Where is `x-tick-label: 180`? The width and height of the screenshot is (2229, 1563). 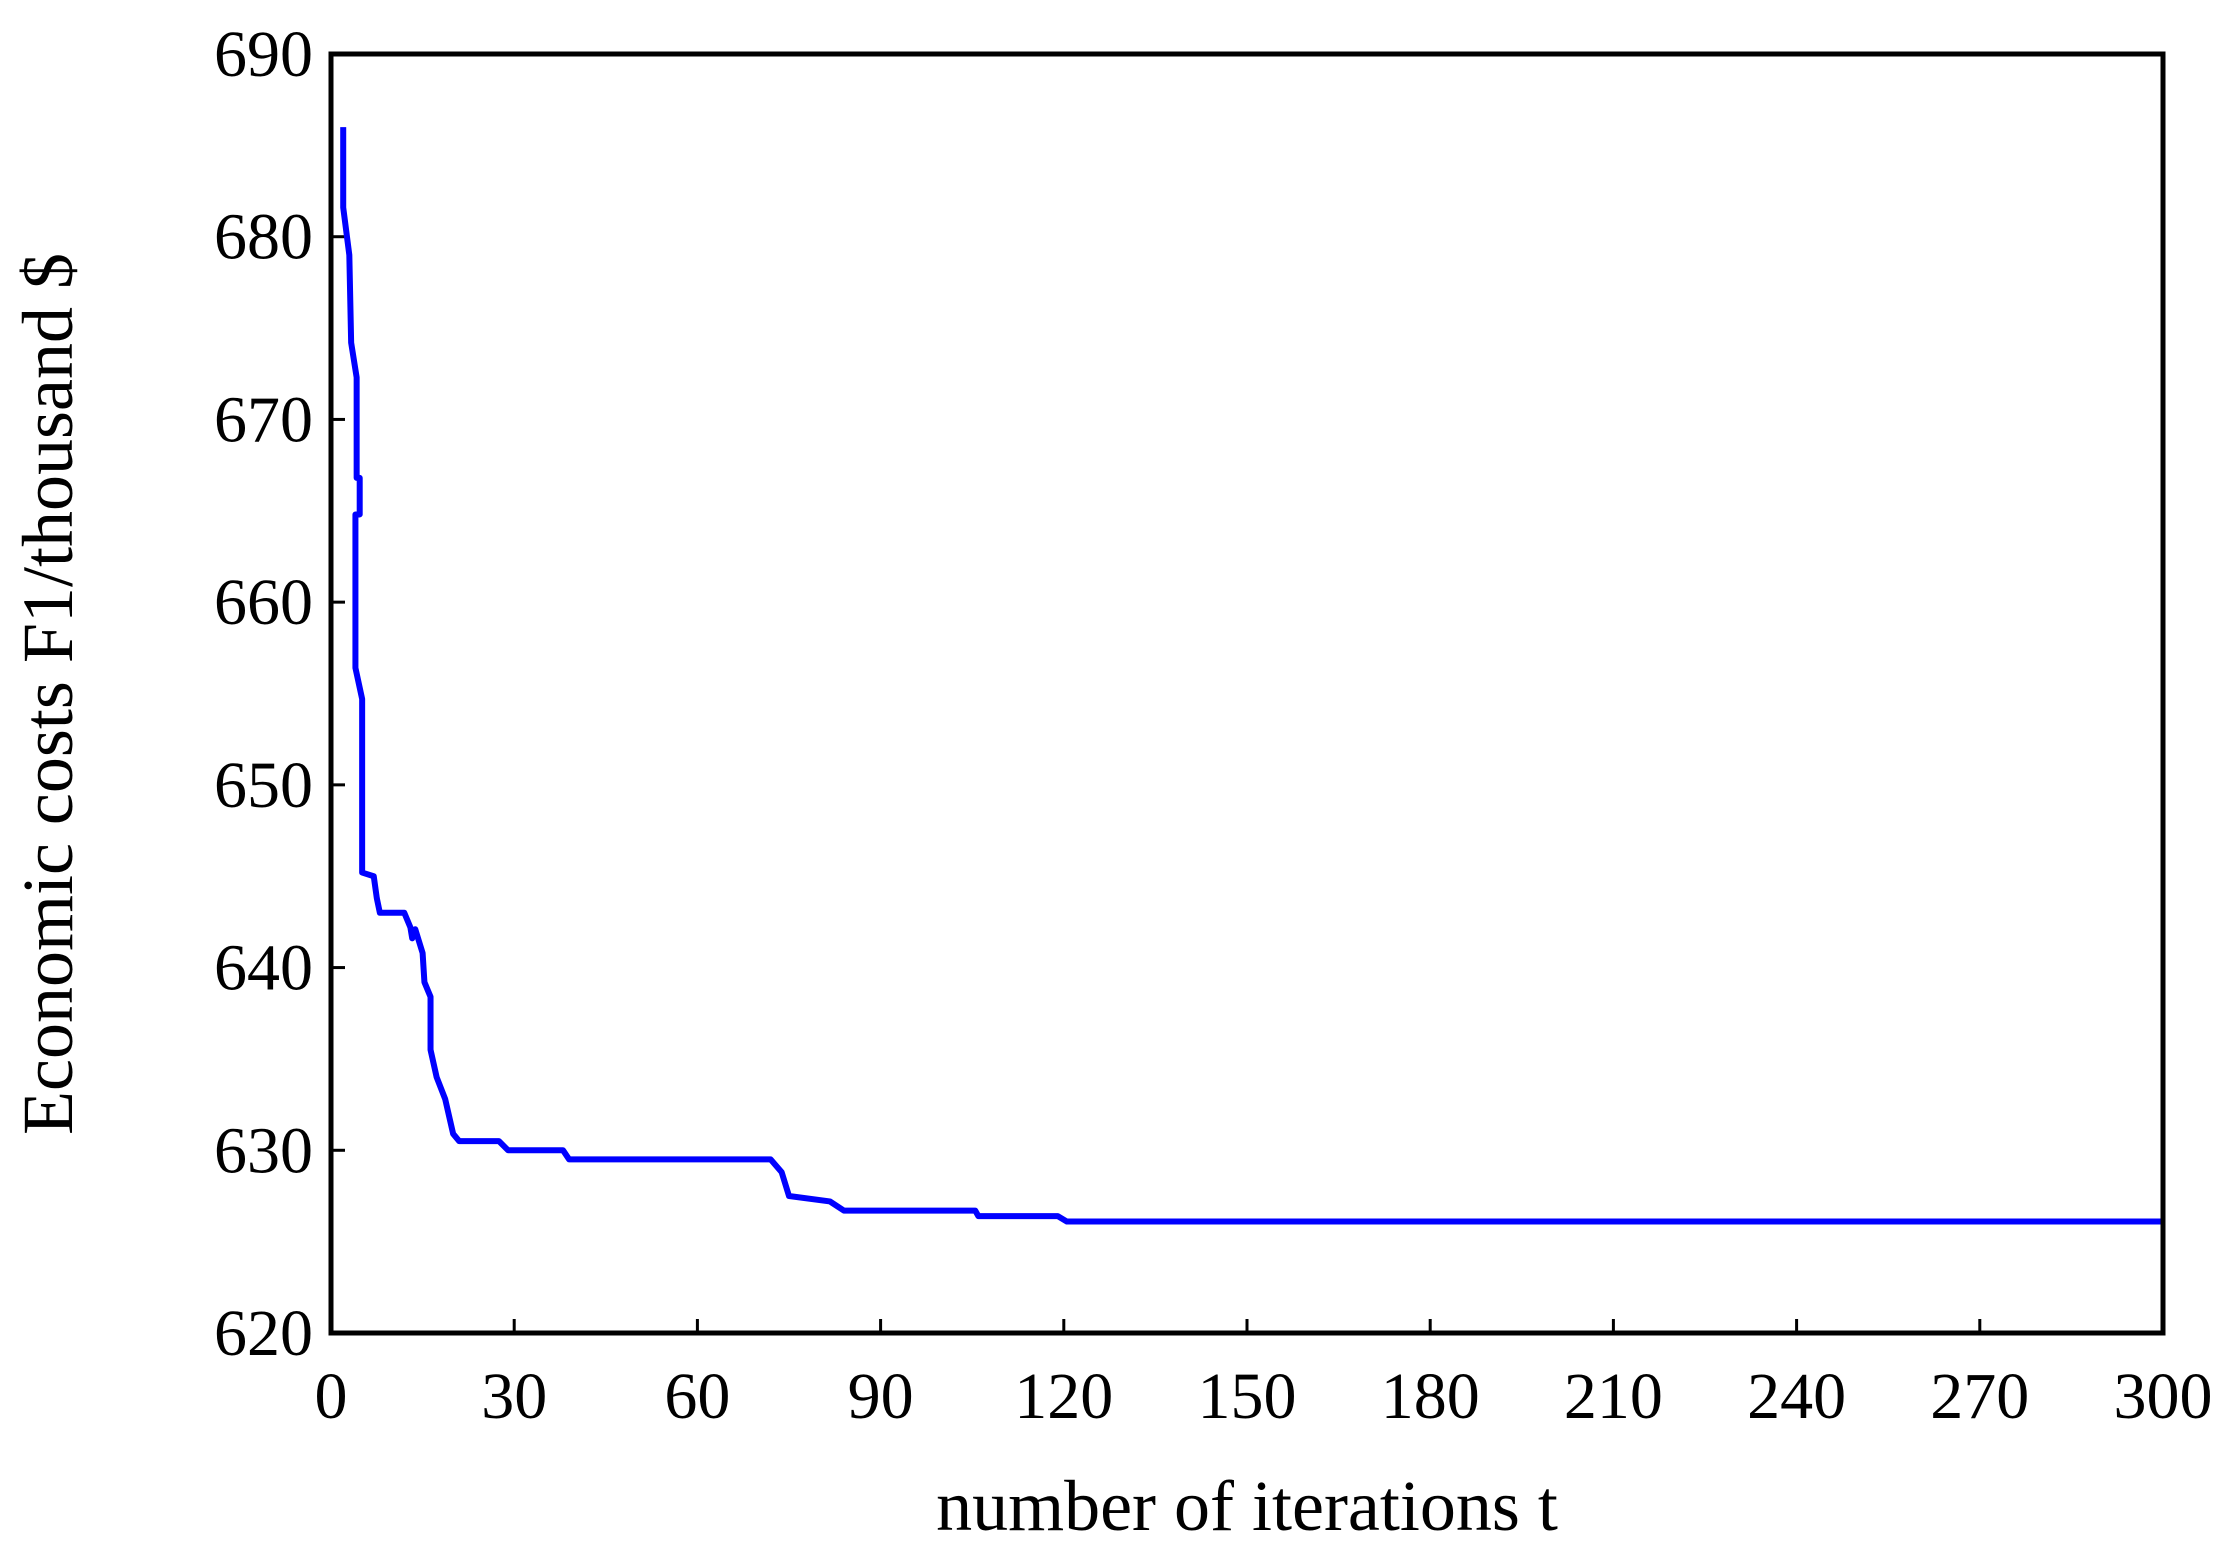
x-tick-label: 180 is located at coordinates (1430, 1396).